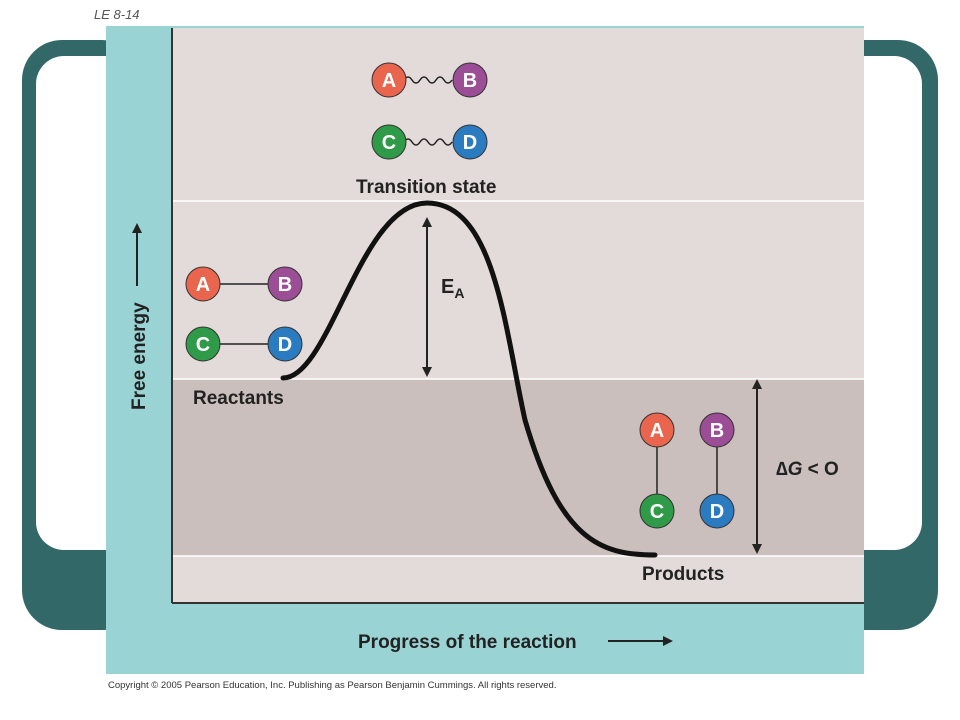 The height and width of the screenshot is (720, 960). Describe the element at coordinates (238, 398) in the screenshot. I see `reactants-label: Reactants` at that location.